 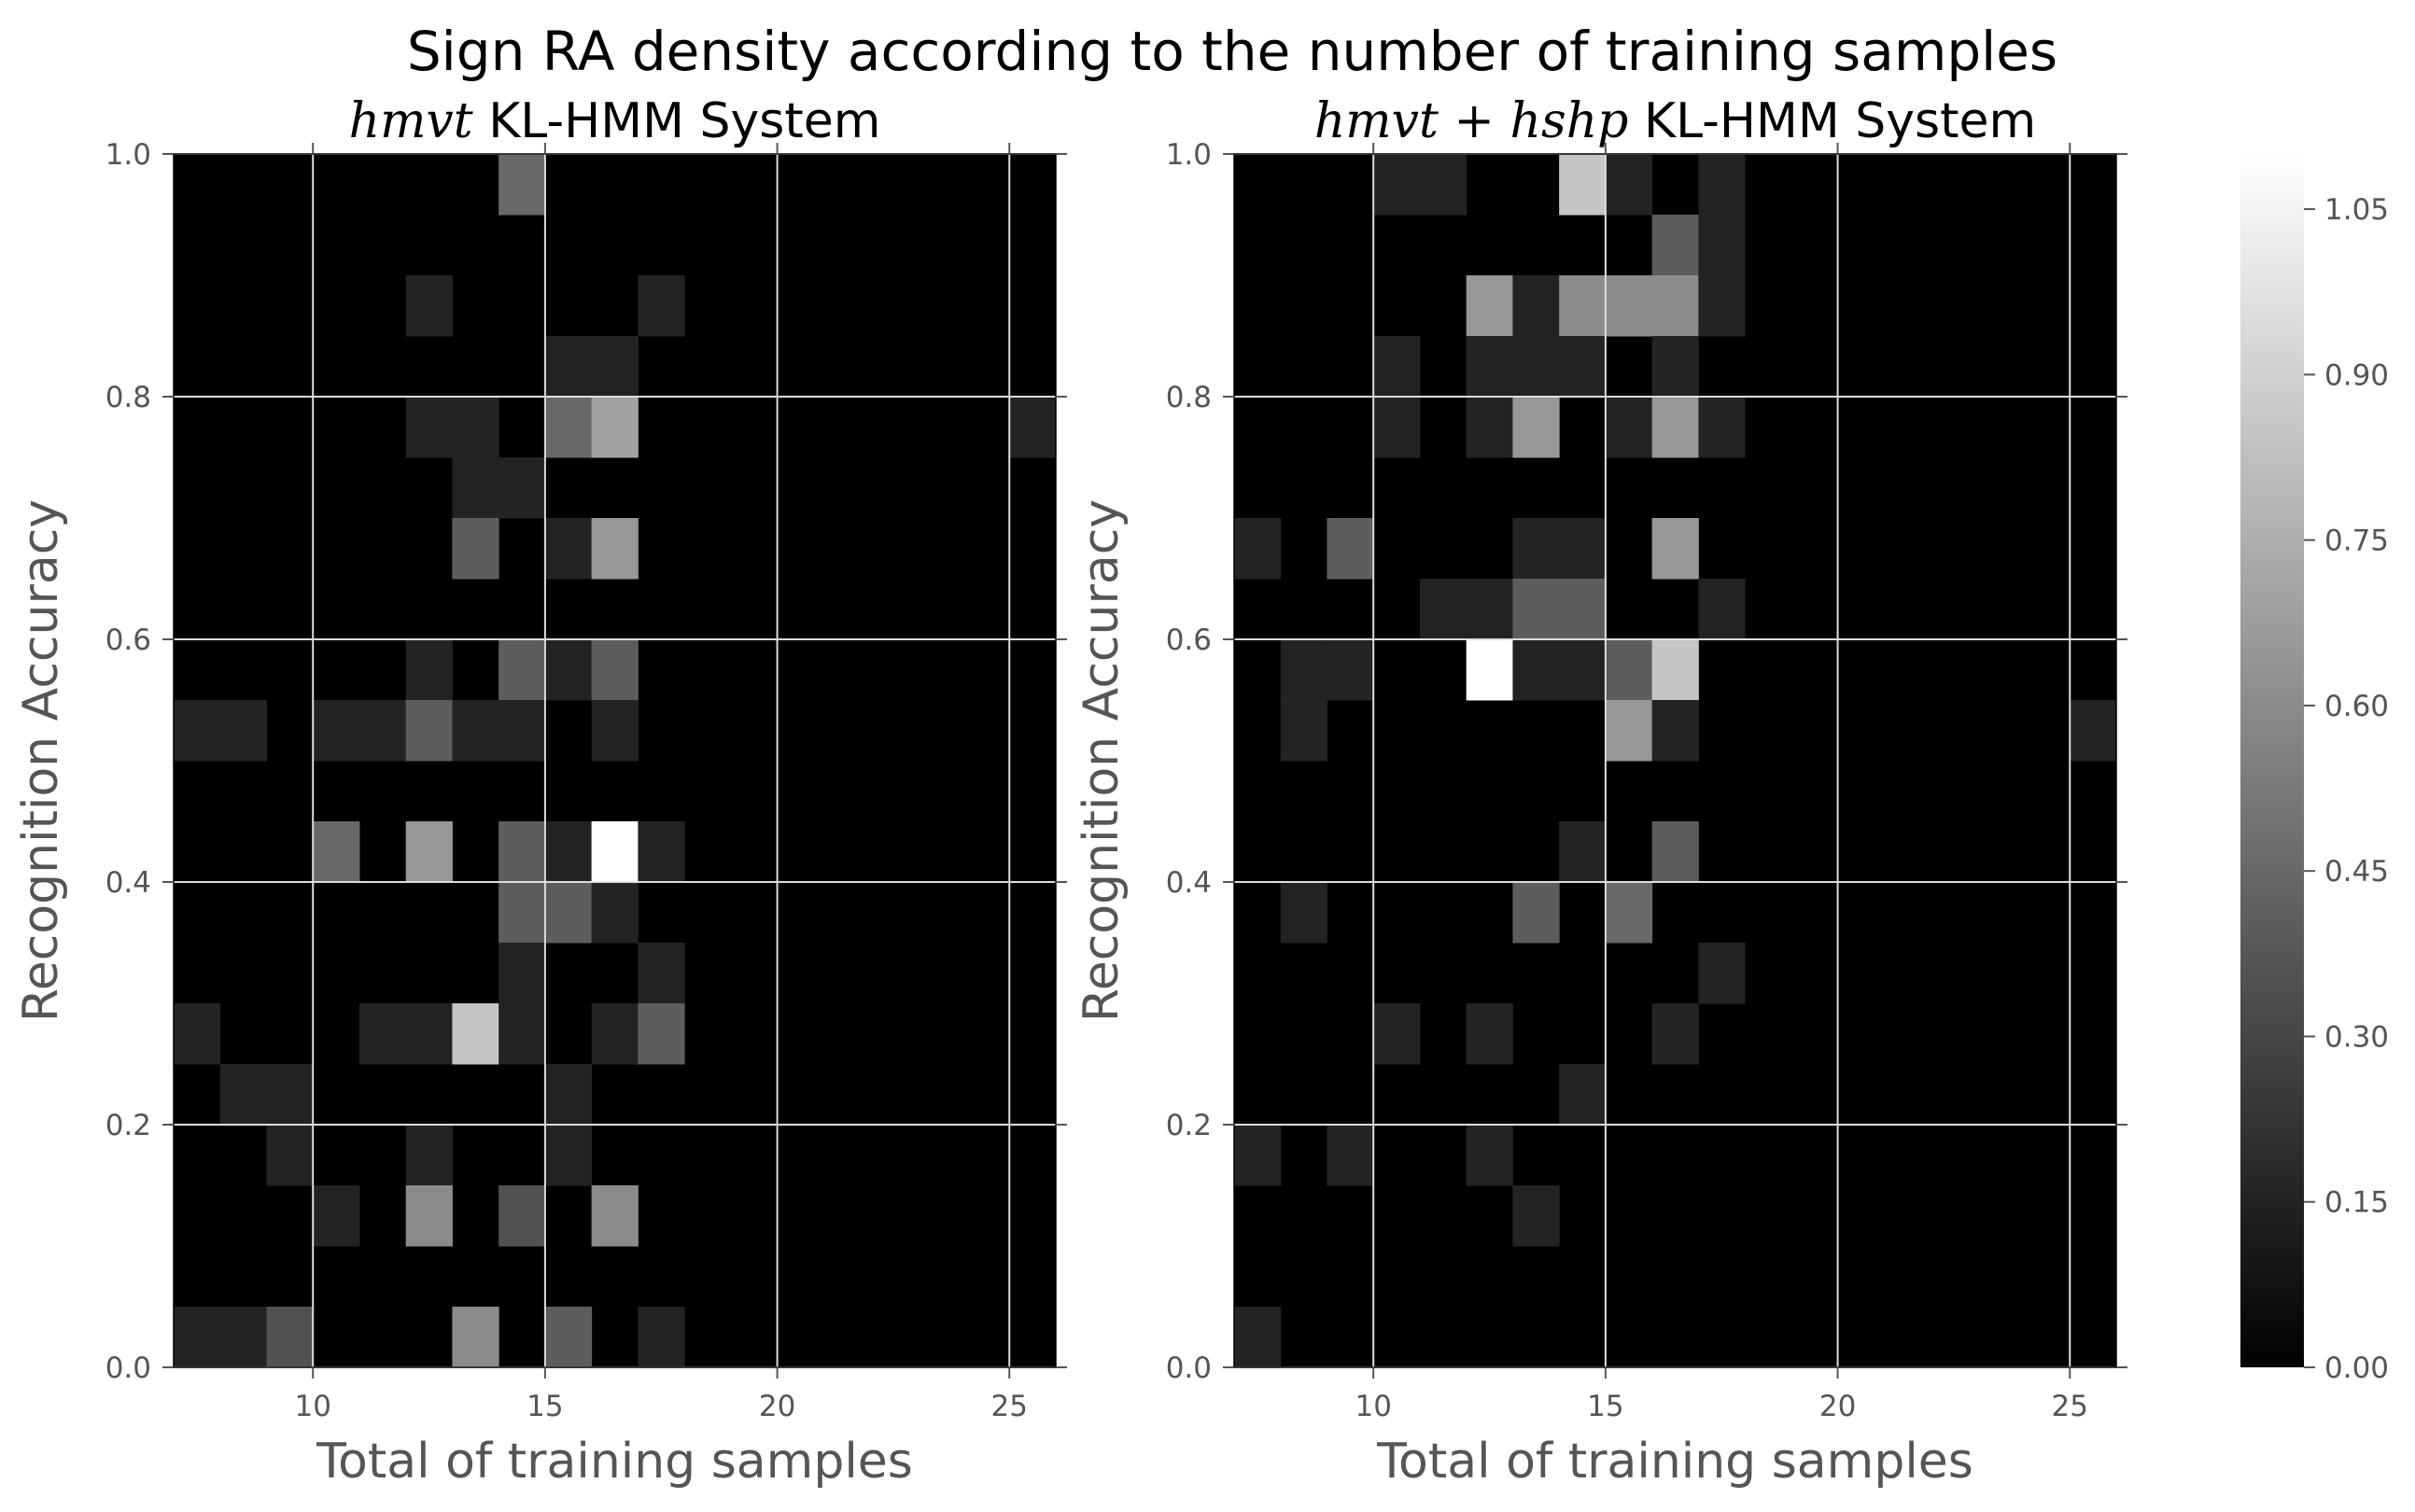 I want to click on y-tick-label: 0.0, so click(x=1189, y=1368).